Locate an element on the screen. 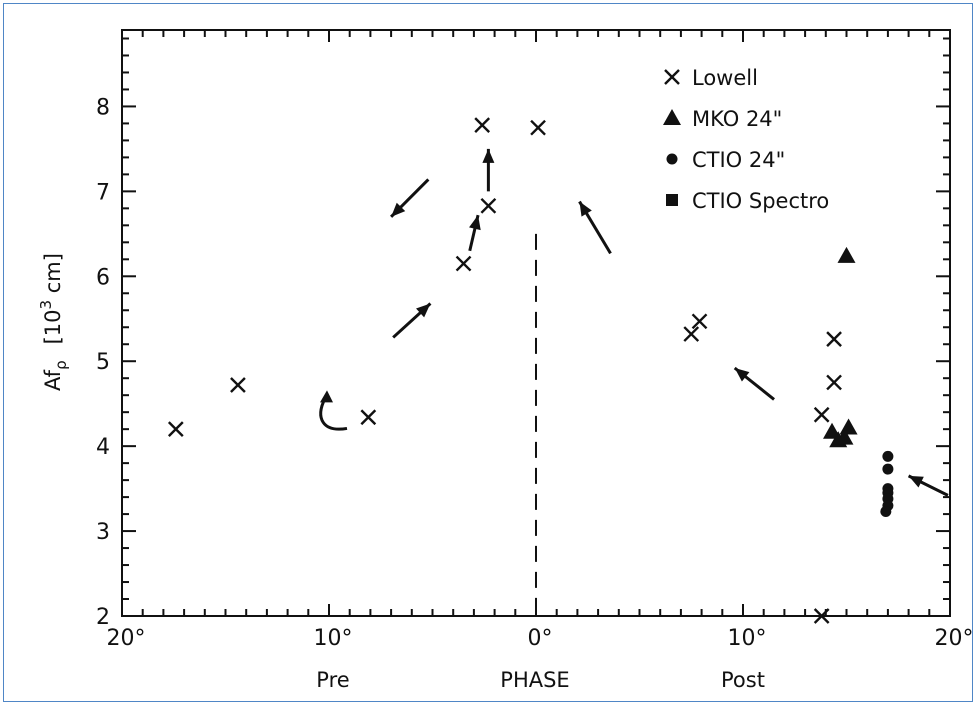  y-tick-label: 4 is located at coordinates (103, 447).